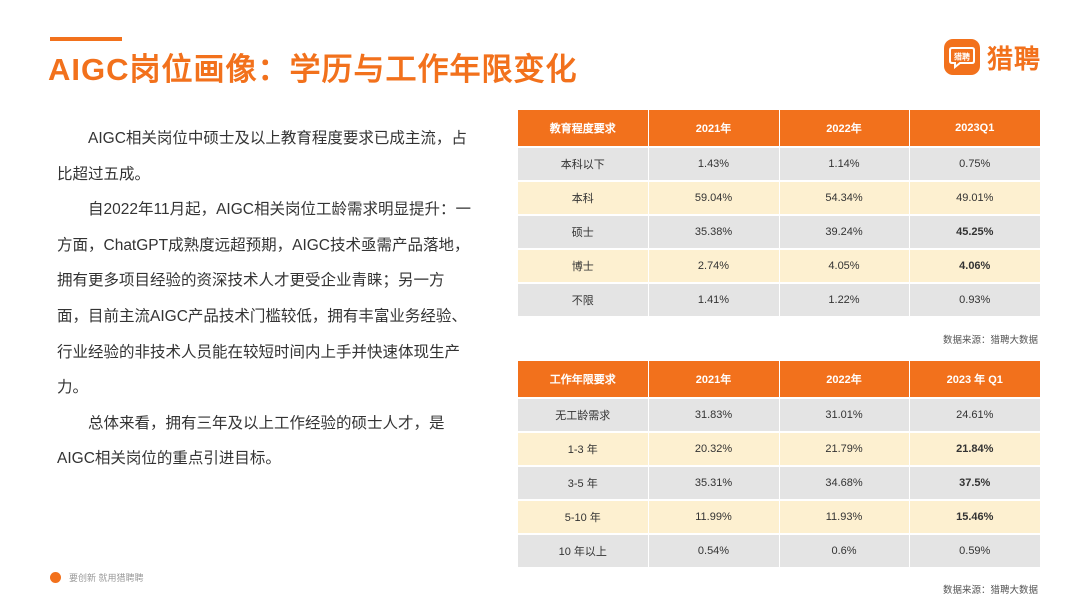 This screenshot has height=608, width=1080. What do you see at coordinates (974, 483) in the screenshot?
I see `table-cell: 37.5%` at bounding box center [974, 483].